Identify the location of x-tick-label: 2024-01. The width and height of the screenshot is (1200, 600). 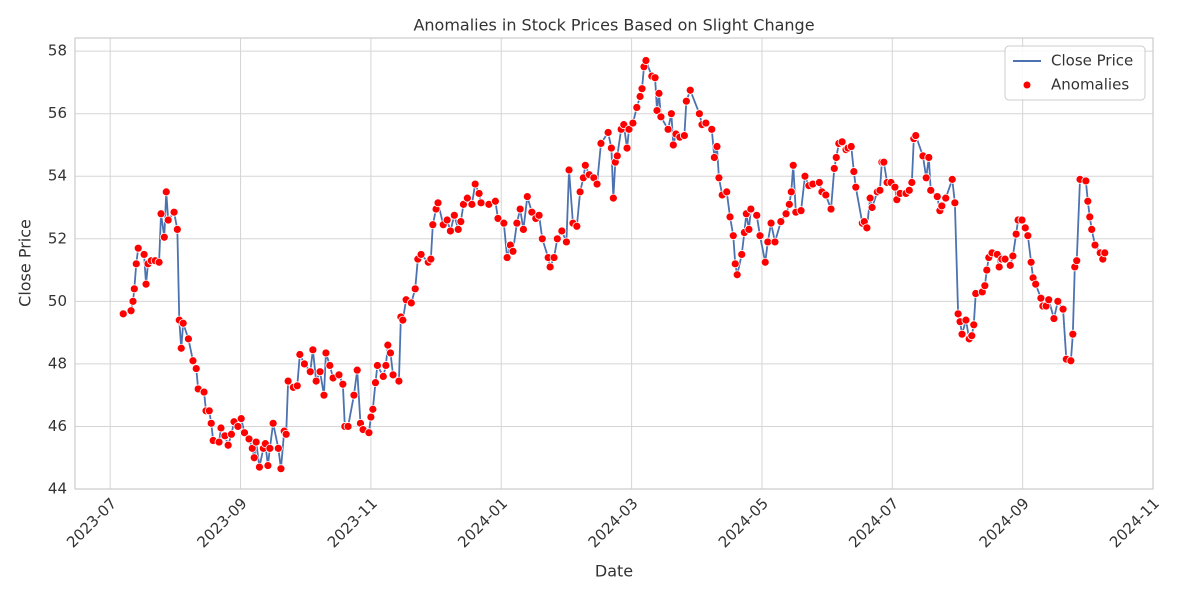
(482, 522).